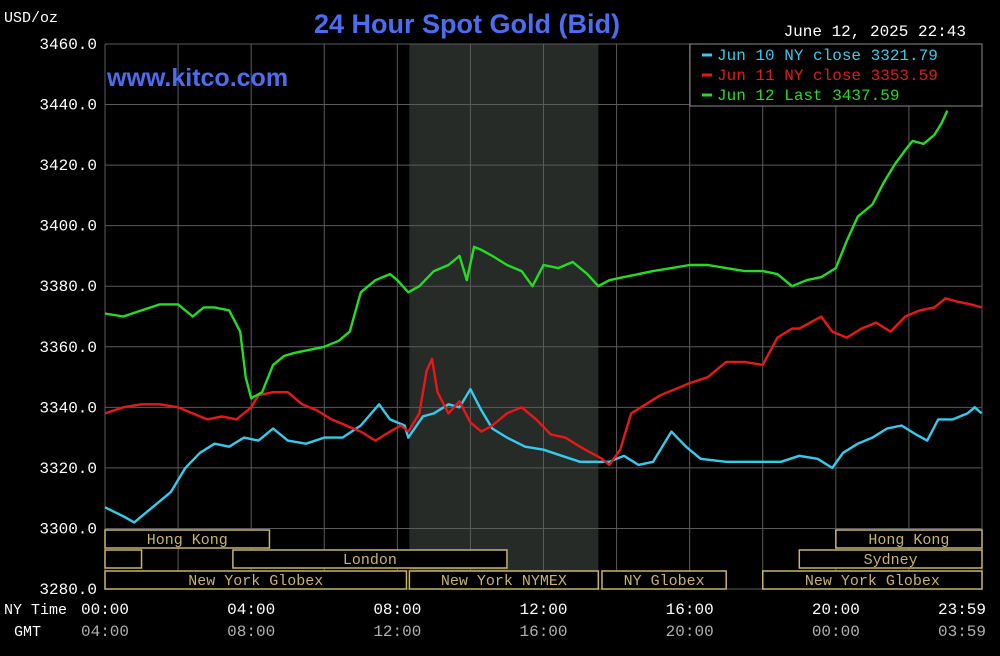  I want to click on ny-time-label: NY Time, so click(35, 610).